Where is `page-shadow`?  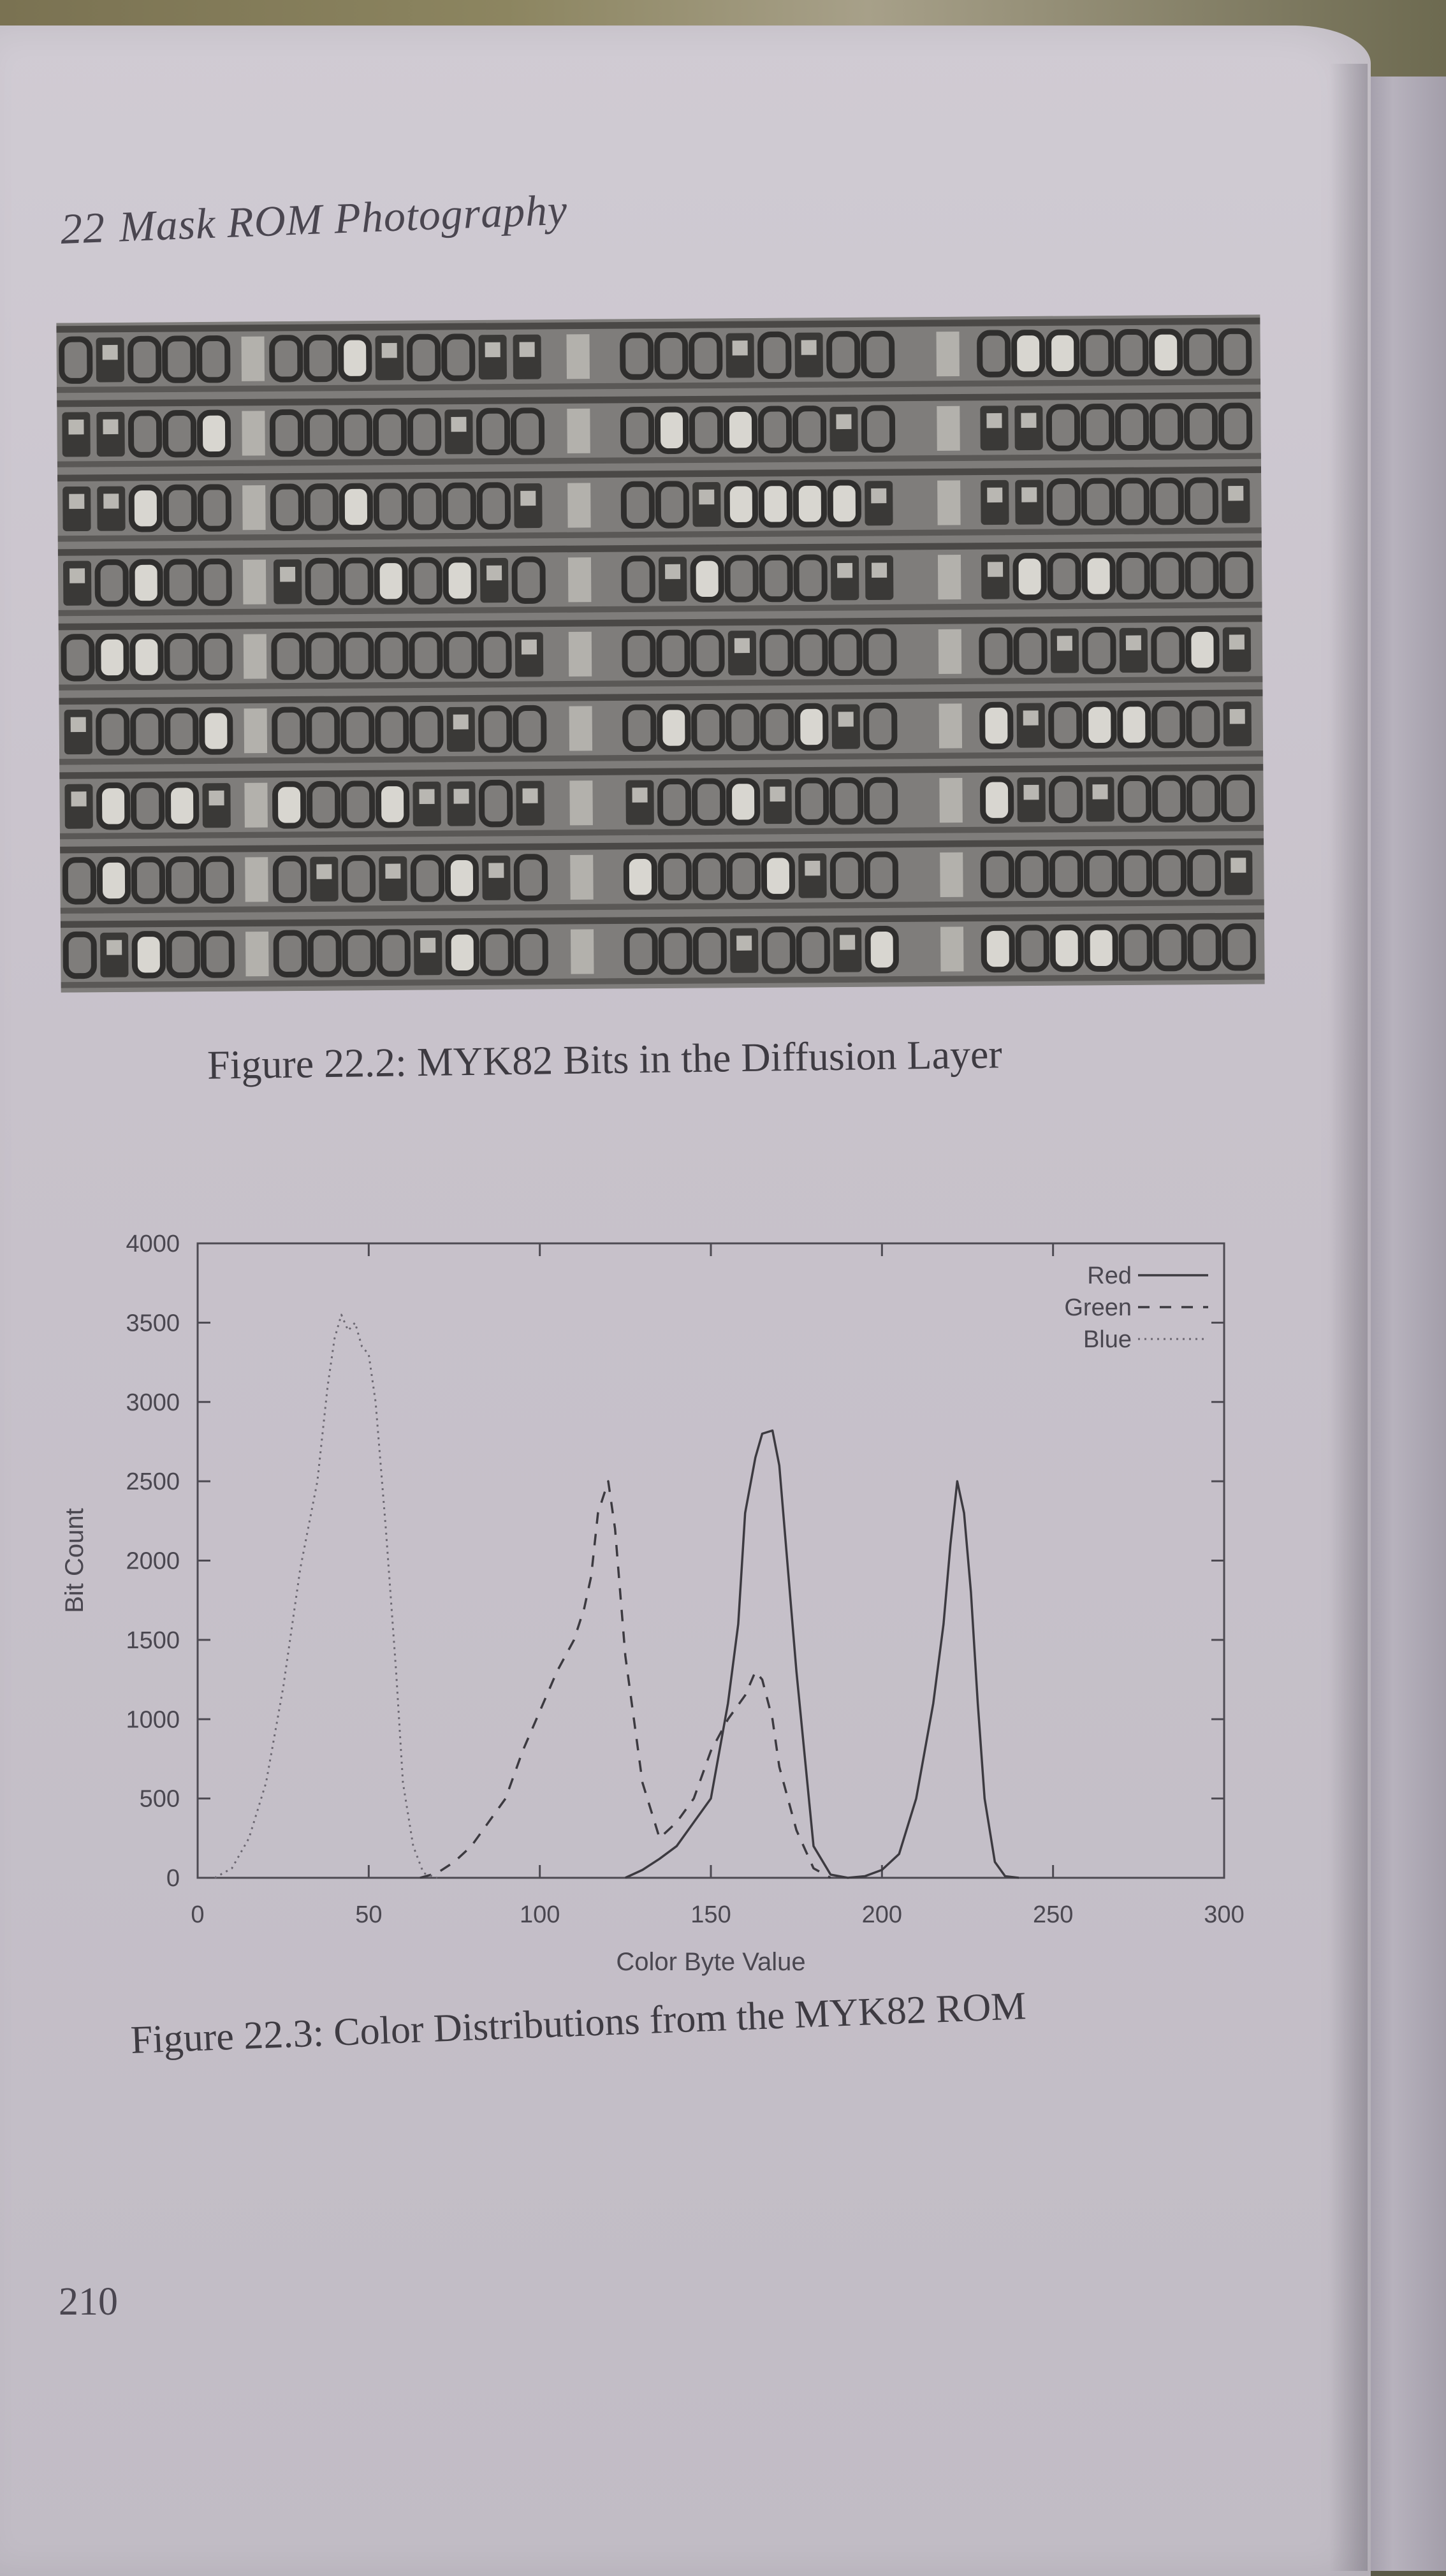
page-shadow is located at coordinates (1348, 1317).